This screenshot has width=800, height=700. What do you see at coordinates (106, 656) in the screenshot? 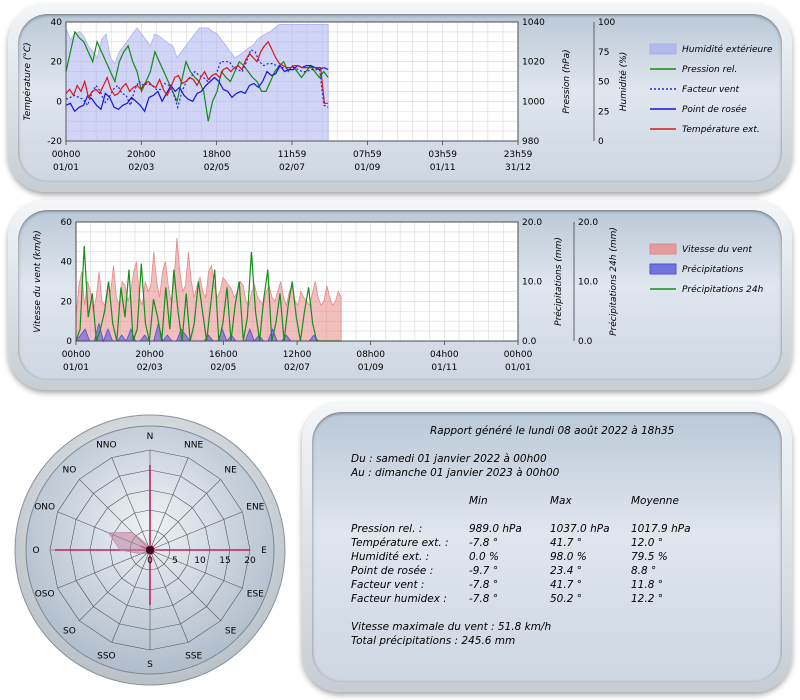
I see `rose-direction-label: SSO` at bounding box center [106, 656].